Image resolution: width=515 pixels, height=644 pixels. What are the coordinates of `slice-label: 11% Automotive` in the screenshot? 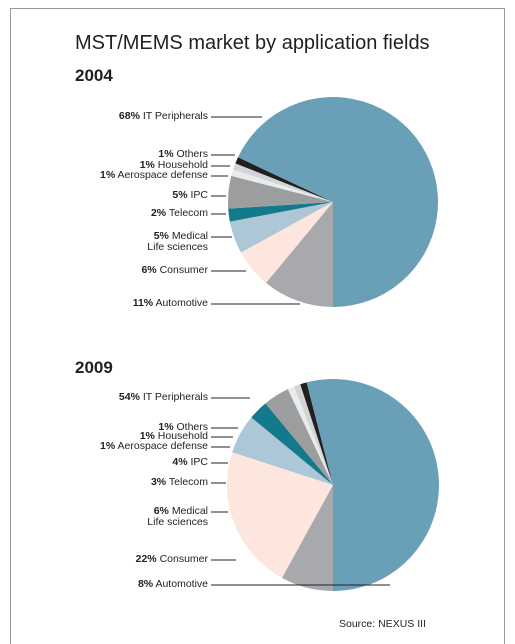 It's located at (108, 303).